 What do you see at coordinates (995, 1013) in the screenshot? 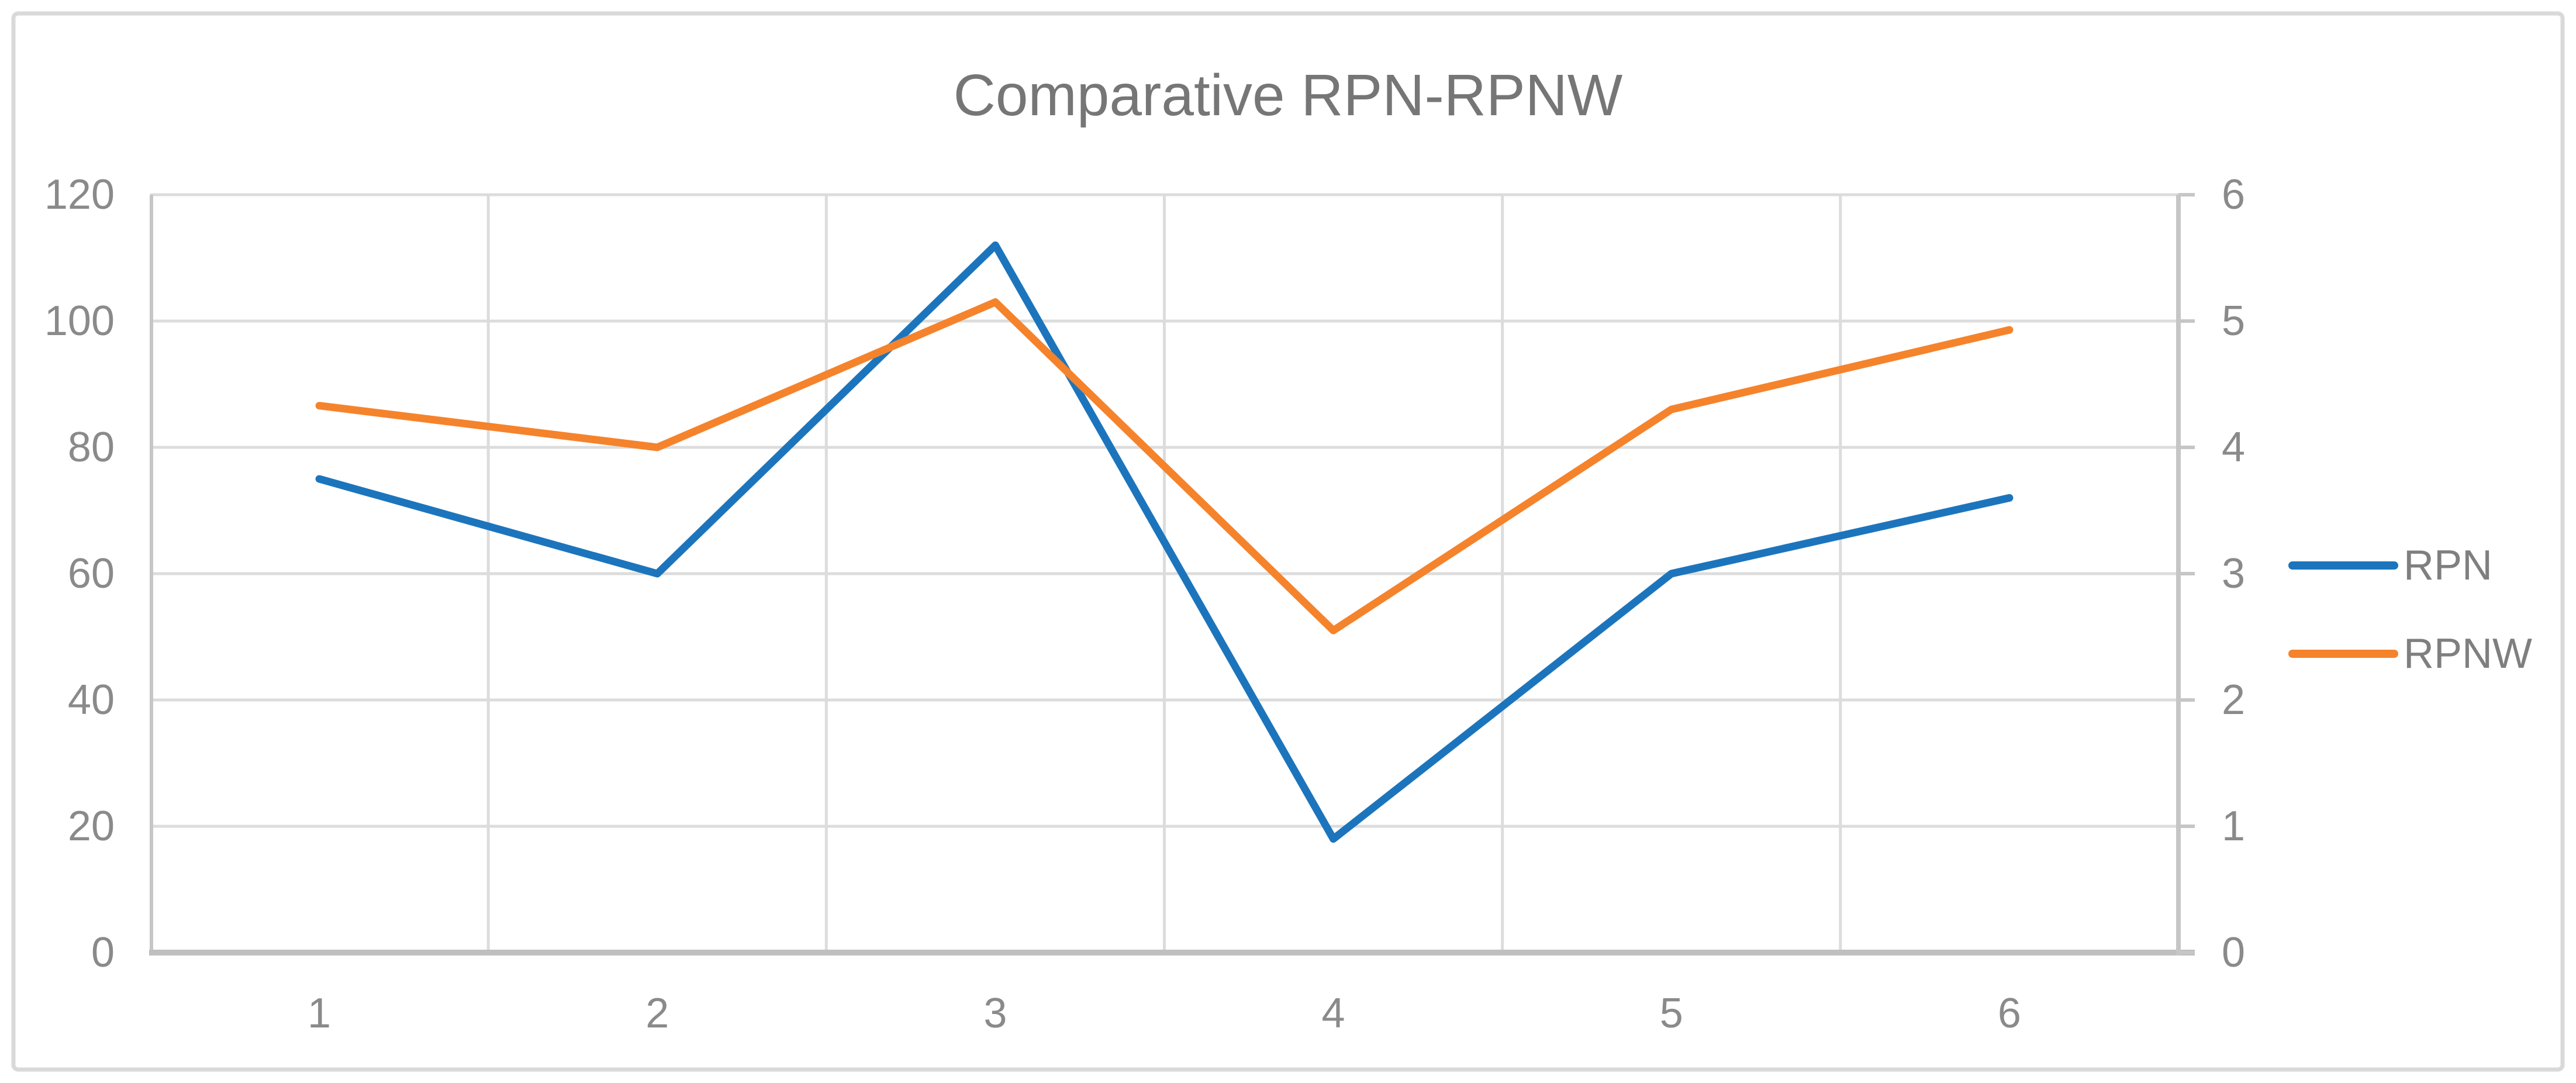
I see `x-axis-label: 3` at bounding box center [995, 1013].